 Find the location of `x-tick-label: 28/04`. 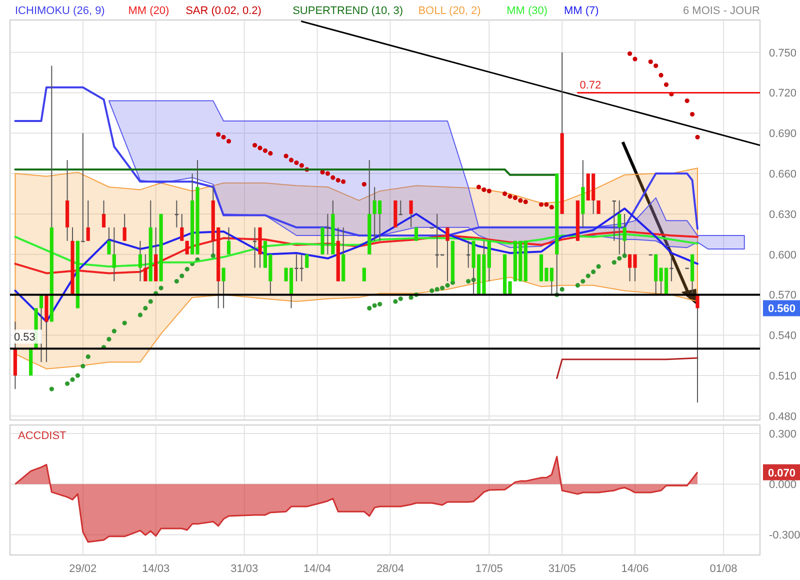

x-tick-label: 28/04 is located at coordinates (390, 569).